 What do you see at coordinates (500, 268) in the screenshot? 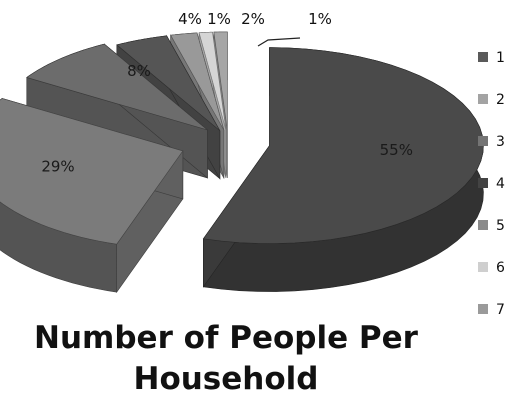
I see `legend-label-6: 6` at bounding box center [500, 268].